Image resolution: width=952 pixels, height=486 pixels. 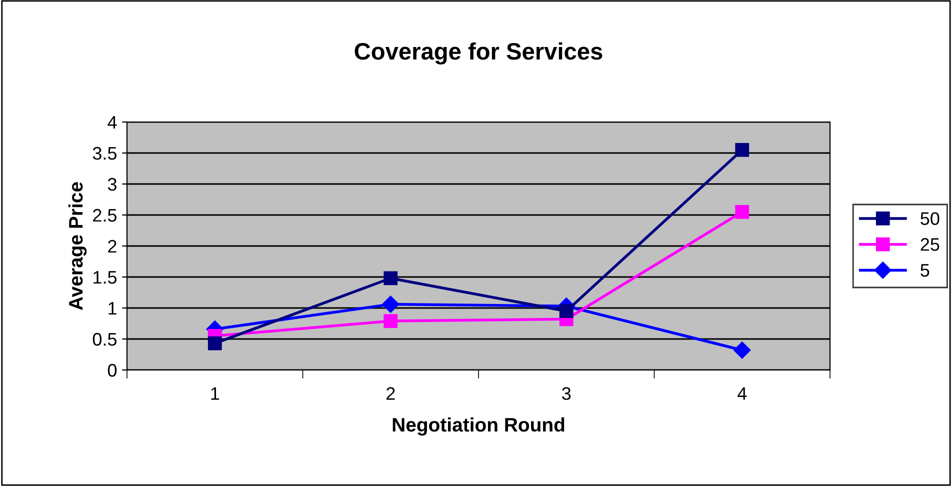 I want to click on y-axis-title: Average Price, so click(x=77, y=246).